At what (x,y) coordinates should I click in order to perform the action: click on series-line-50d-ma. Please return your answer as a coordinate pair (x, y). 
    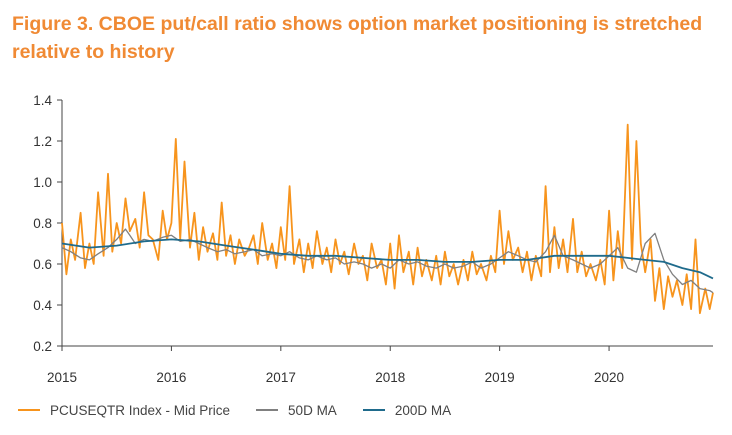
    Looking at the image, I should click on (387, 261).